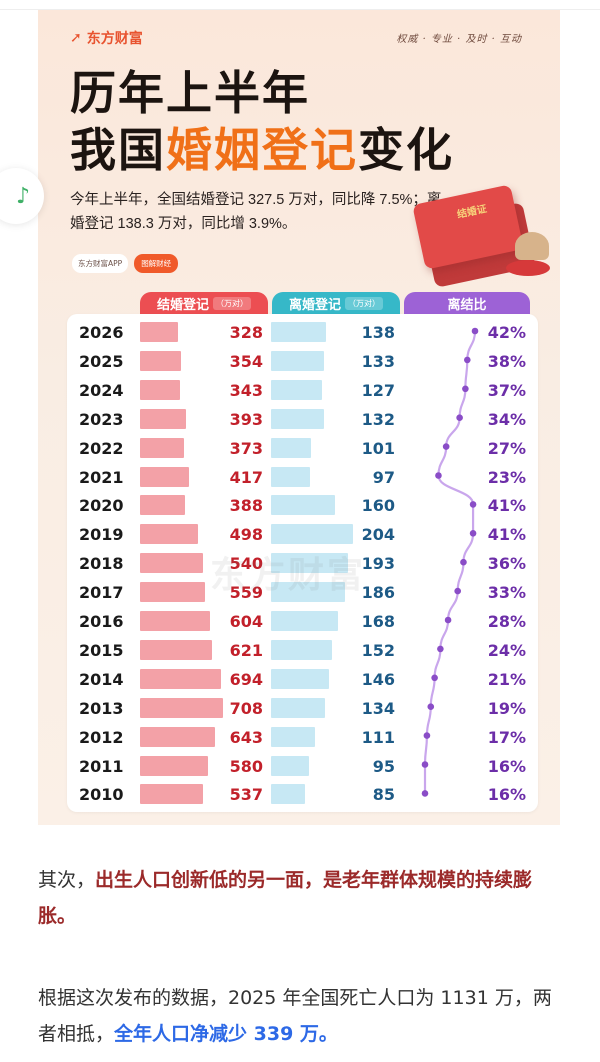  What do you see at coordinates (506, 564) in the screenshot?
I see `ratio-value: 36%` at bounding box center [506, 564].